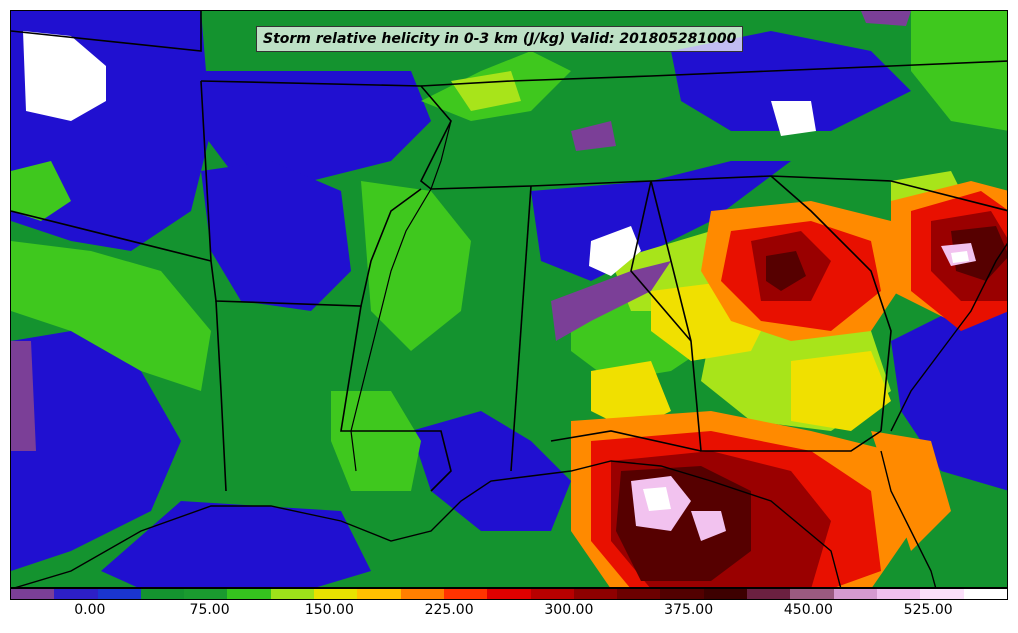  What do you see at coordinates (449, 610) in the screenshot?
I see `colorbar-tick-label: 225.00` at bounding box center [449, 610].